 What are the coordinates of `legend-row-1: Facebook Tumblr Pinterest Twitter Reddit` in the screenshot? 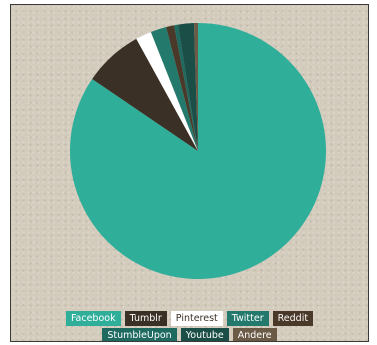 It's located at (189, 318).